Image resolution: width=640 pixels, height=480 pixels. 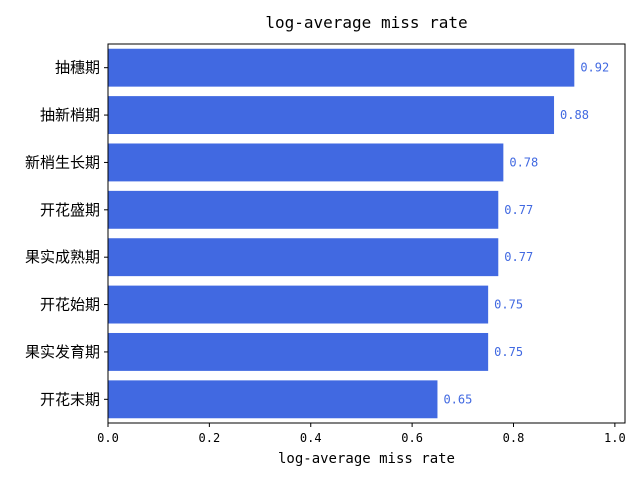 I want to click on y-tick-label: 开花末期, so click(x=70, y=399).